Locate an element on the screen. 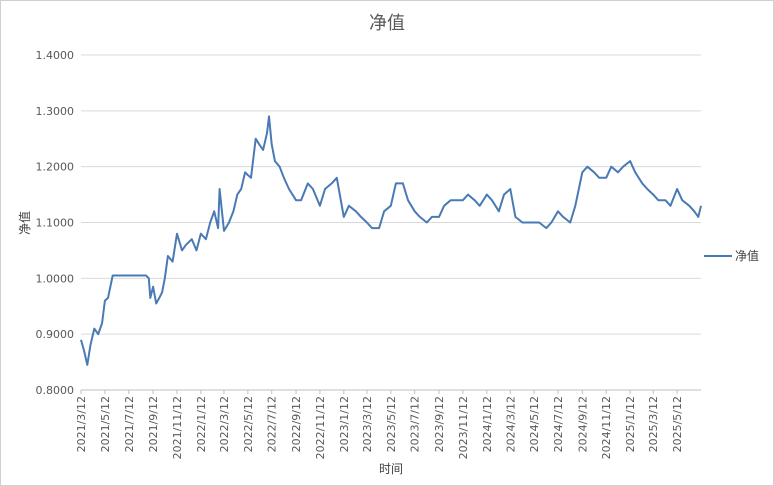 The image size is (774, 486). x-tick-label: 2022/1/12 is located at coordinates (201, 424).